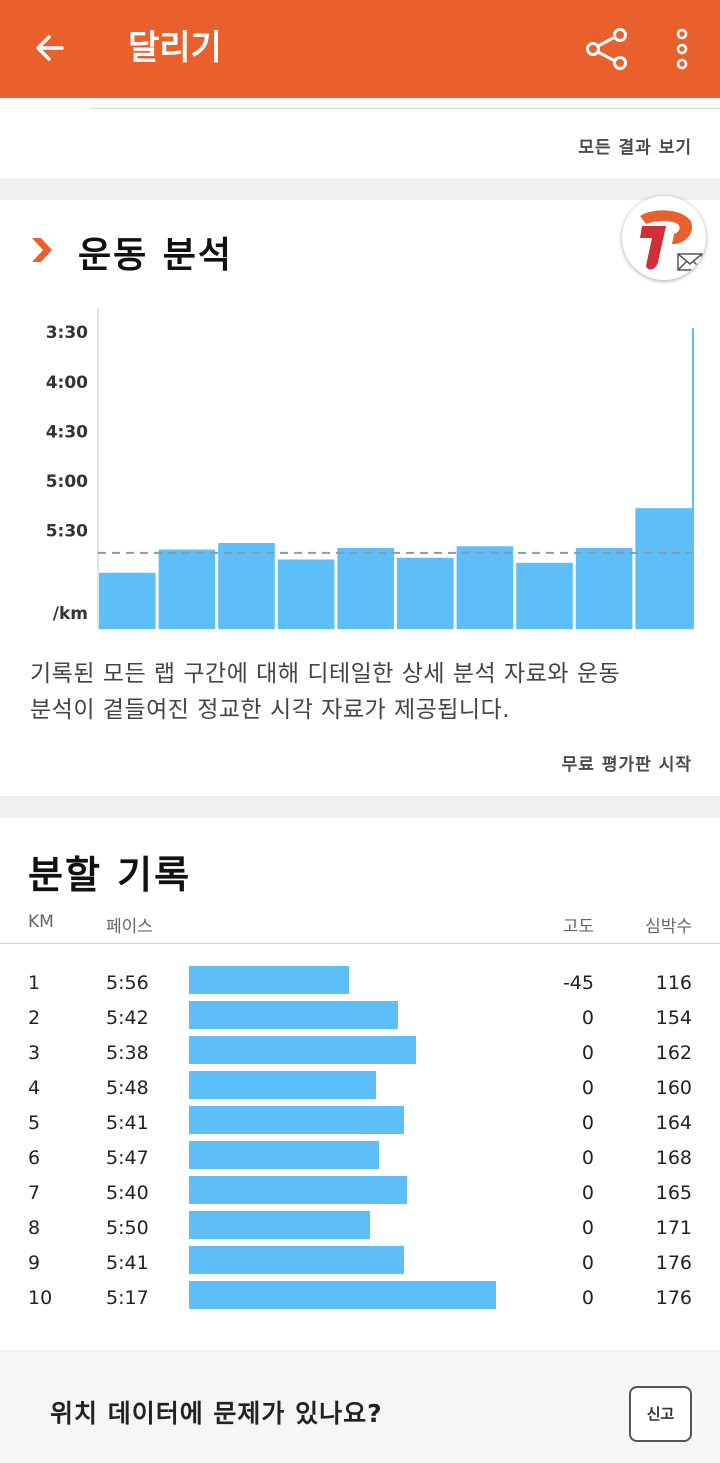 The height and width of the screenshot is (1463, 720). What do you see at coordinates (127, 983) in the screenshot?
I see `split-pace: 5:56` at bounding box center [127, 983].